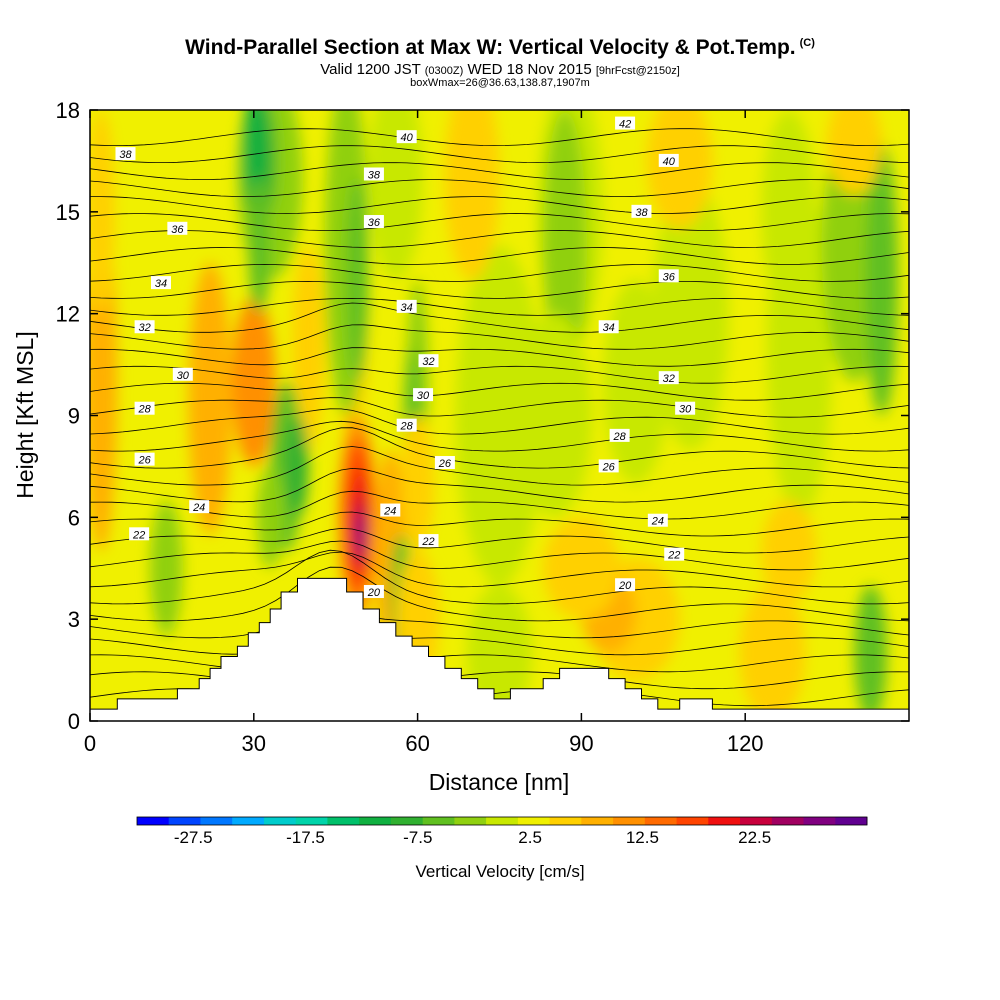  Describe the element at coordinates (25, 414) in the screenshot. I see `y-axis-title: Height [Kft MSL]` at that location.